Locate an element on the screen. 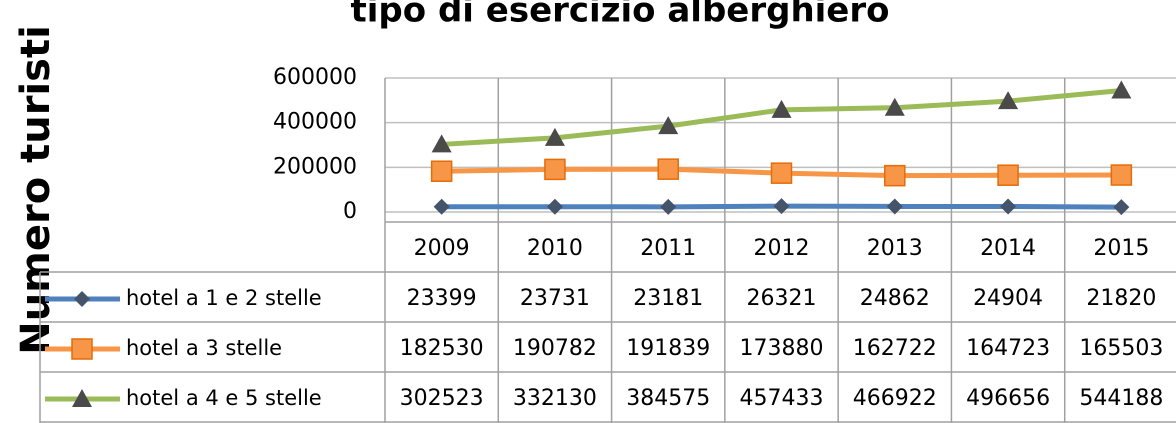  y-tick-label: 600000 is located at coordinates (315, 77).